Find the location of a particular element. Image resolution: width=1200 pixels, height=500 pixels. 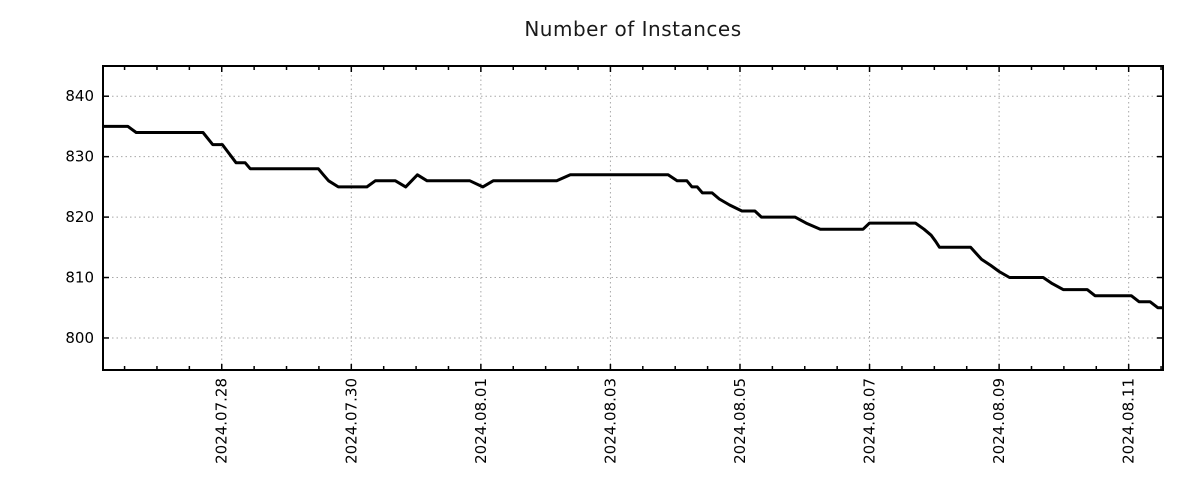

x-tick-label: 2024.07.30 is located at coordinates (351, 421).